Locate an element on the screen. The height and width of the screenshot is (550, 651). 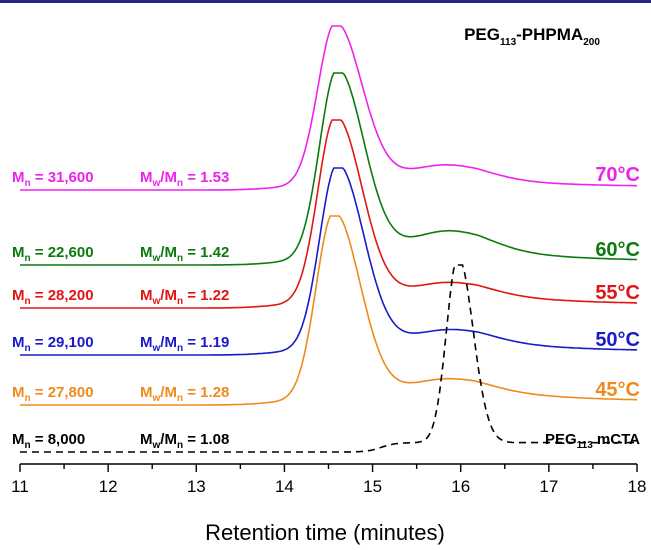
dispersity-label-2: Mw/Mn = 1.42 is located at coordinates (184, 254).